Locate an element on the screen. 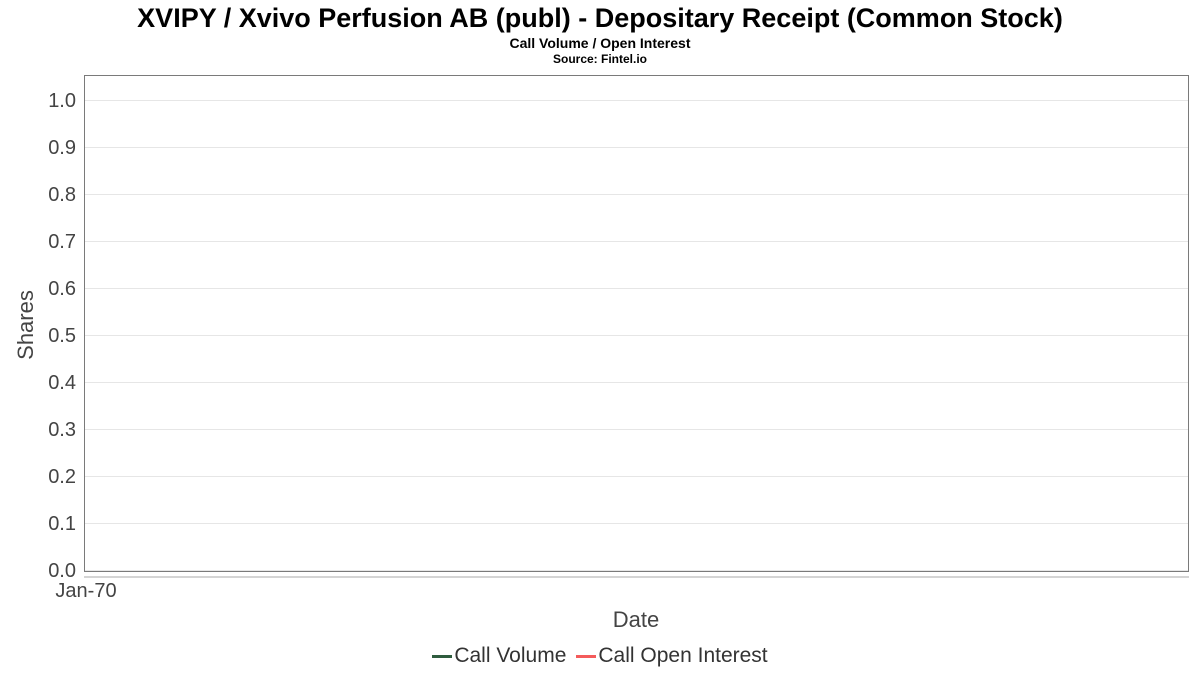 The image size is (1200, 675). y-axis-tick-label: 0.5 is located at coordinates (62, 336).